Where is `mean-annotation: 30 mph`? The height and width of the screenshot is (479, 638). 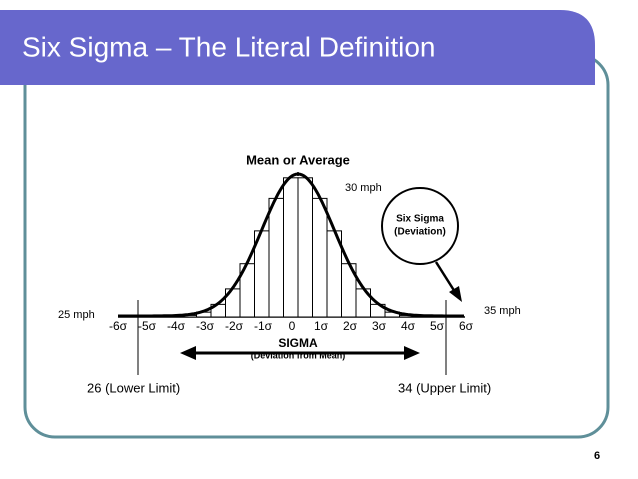 mean-annotation: 30 mph is located at coordinates (363, 188).